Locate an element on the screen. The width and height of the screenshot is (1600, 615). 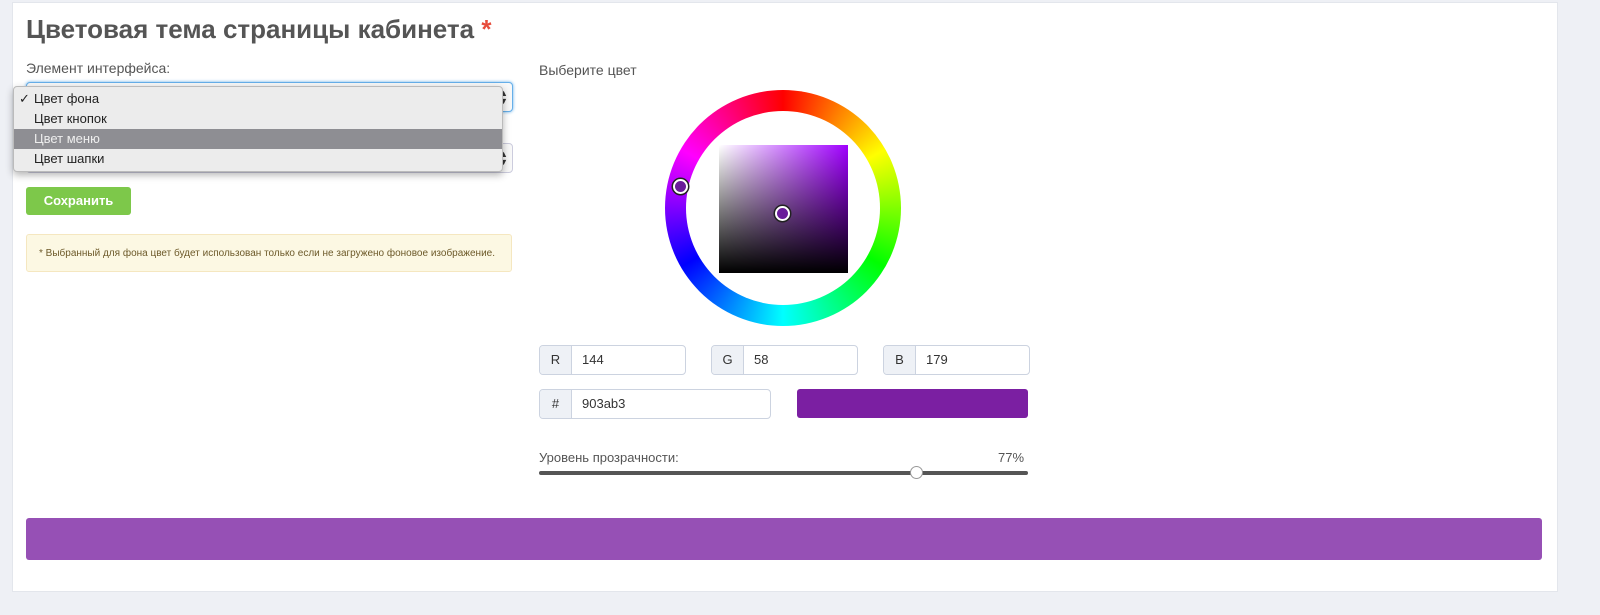
color-handle is located at coordinates (782, 213).